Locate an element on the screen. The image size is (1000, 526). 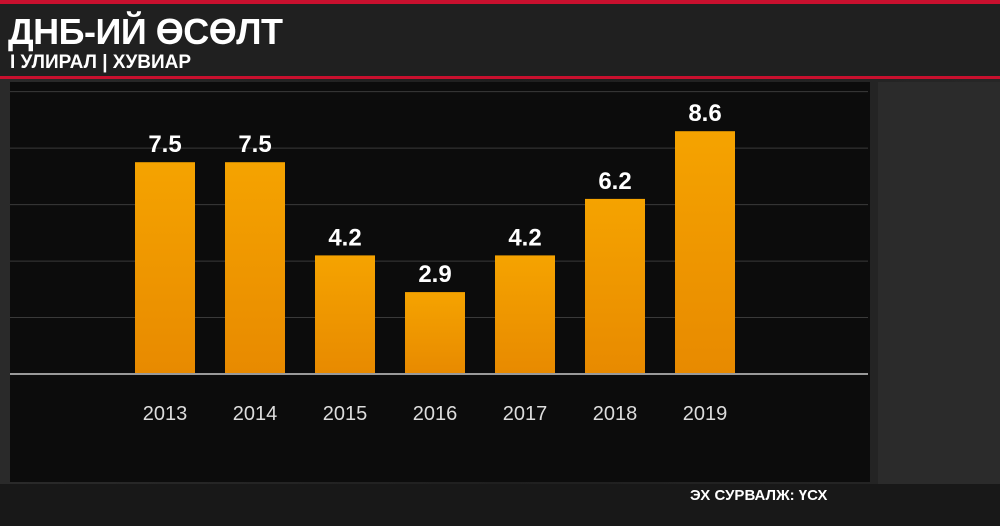
x-tick-label: 2016 is located at coordinates (435, 414).